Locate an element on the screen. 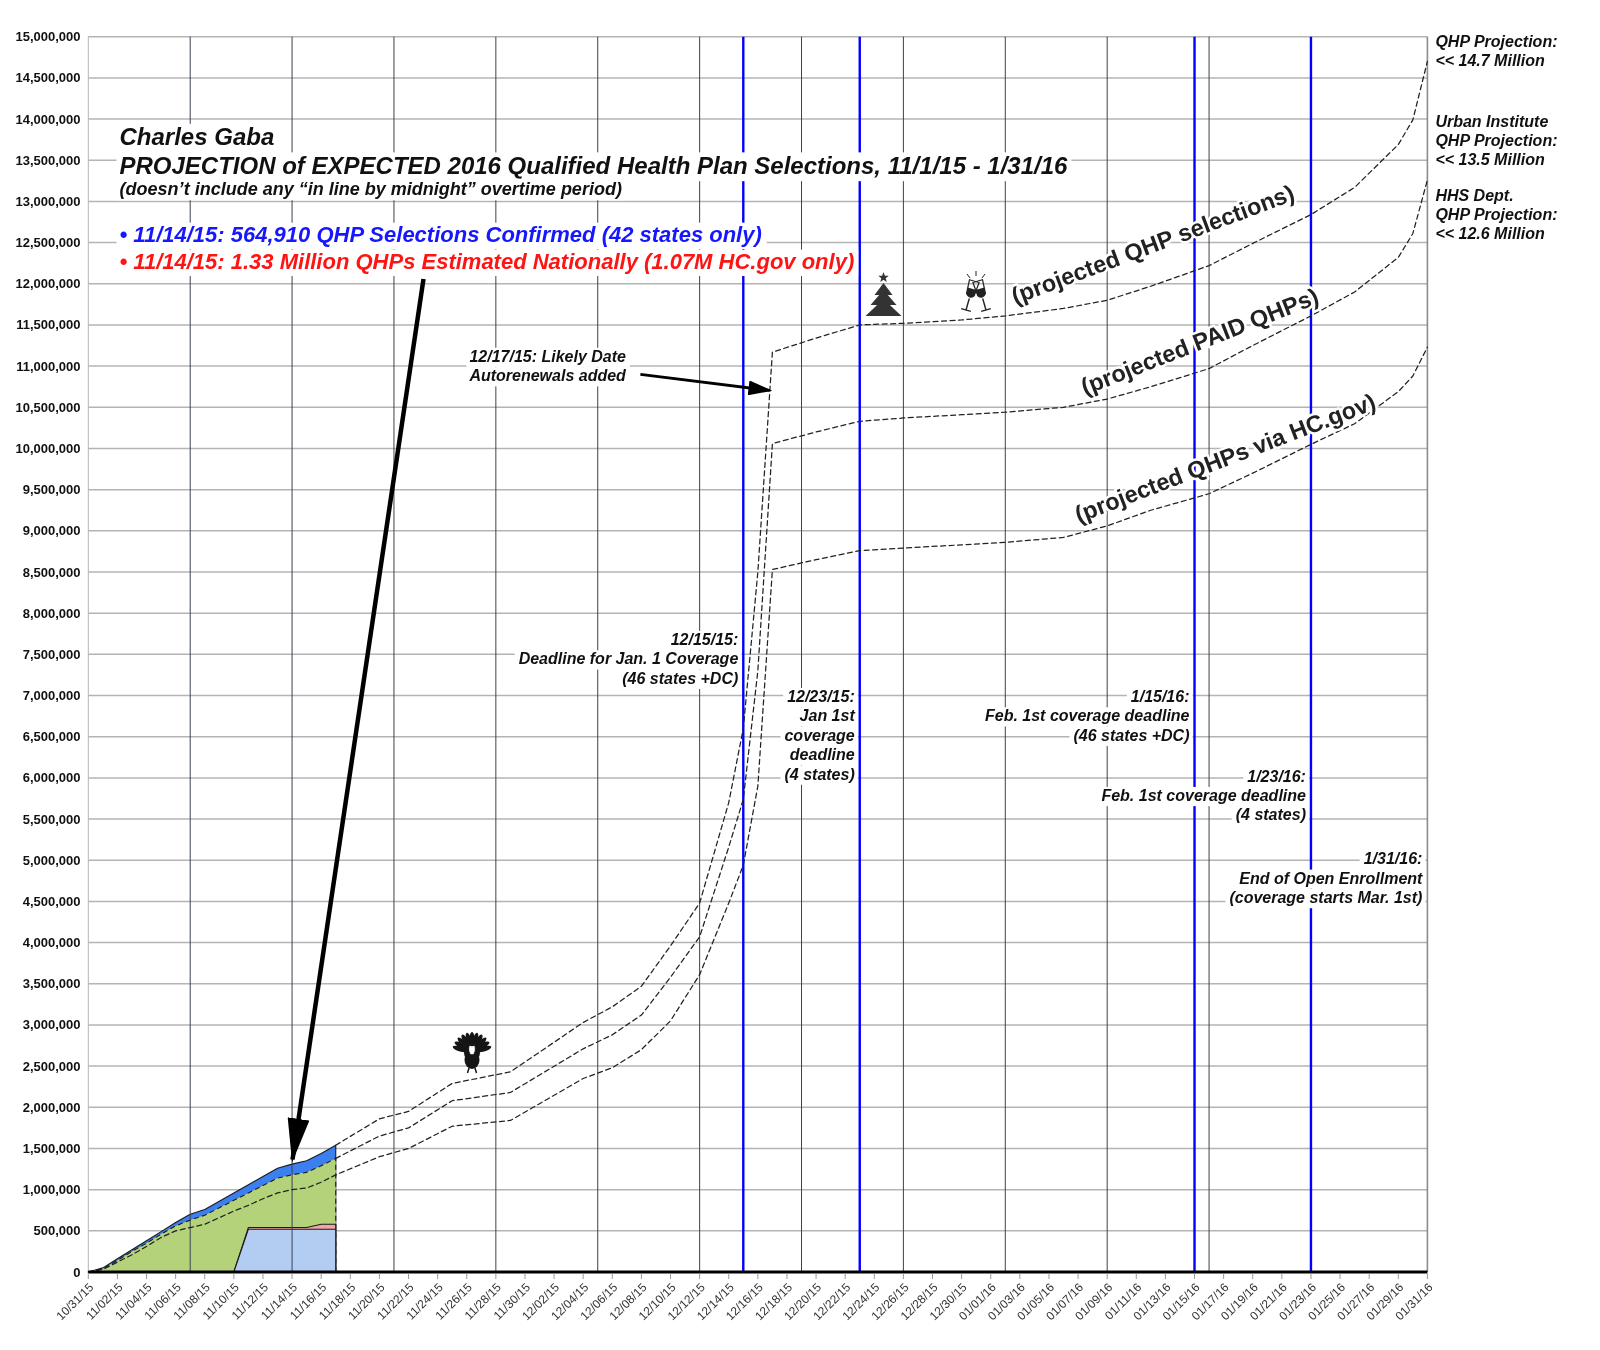 The image size is (1600, 1350). ref-line-label: 1/31/16: End of Open Enrollment (coverage starts Mar. 1st) is located at coordinates (1326, 878).